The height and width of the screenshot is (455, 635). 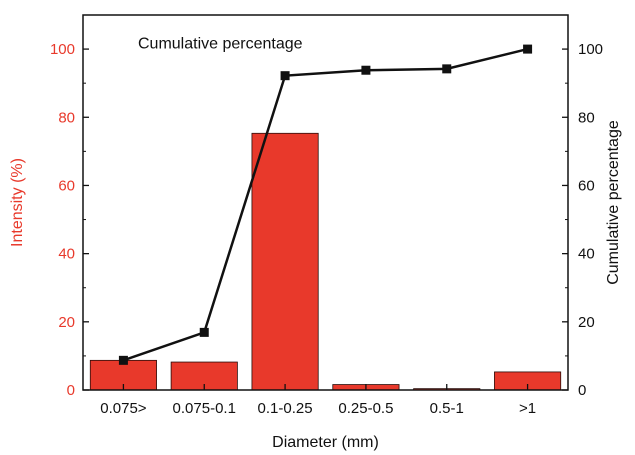 What do you see at coordinates (204, 408) in the screenshot?
I see `x-tick-label: 0.075-0.1` at bounding box center [204, 408].